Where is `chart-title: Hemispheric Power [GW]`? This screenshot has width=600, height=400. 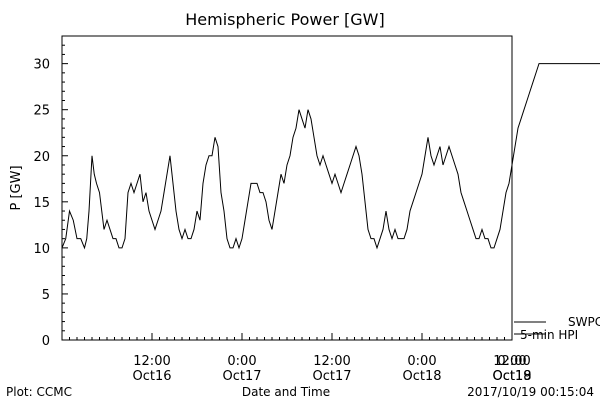
chart-title: Hemispheric Power [GW] is located at coordinates (284, 19).